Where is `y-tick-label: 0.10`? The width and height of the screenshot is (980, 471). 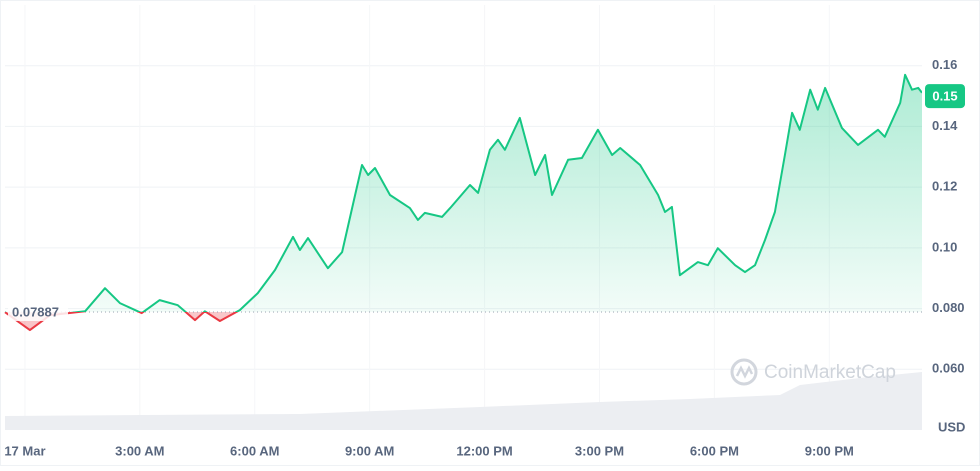
y-tick-label: 0.10 is located at coordinates (944, 246).